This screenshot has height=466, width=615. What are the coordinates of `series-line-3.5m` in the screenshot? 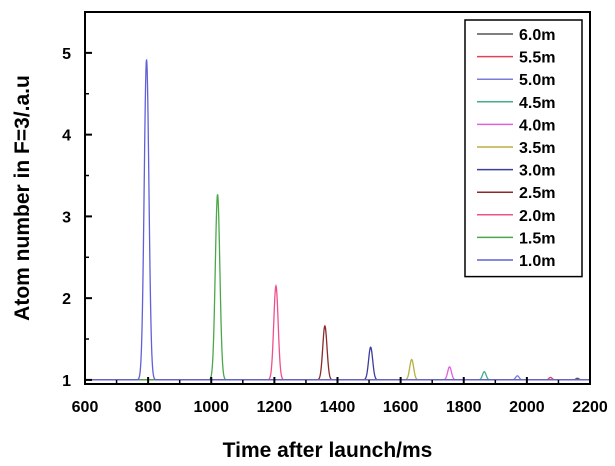 It's located at (337, 369).